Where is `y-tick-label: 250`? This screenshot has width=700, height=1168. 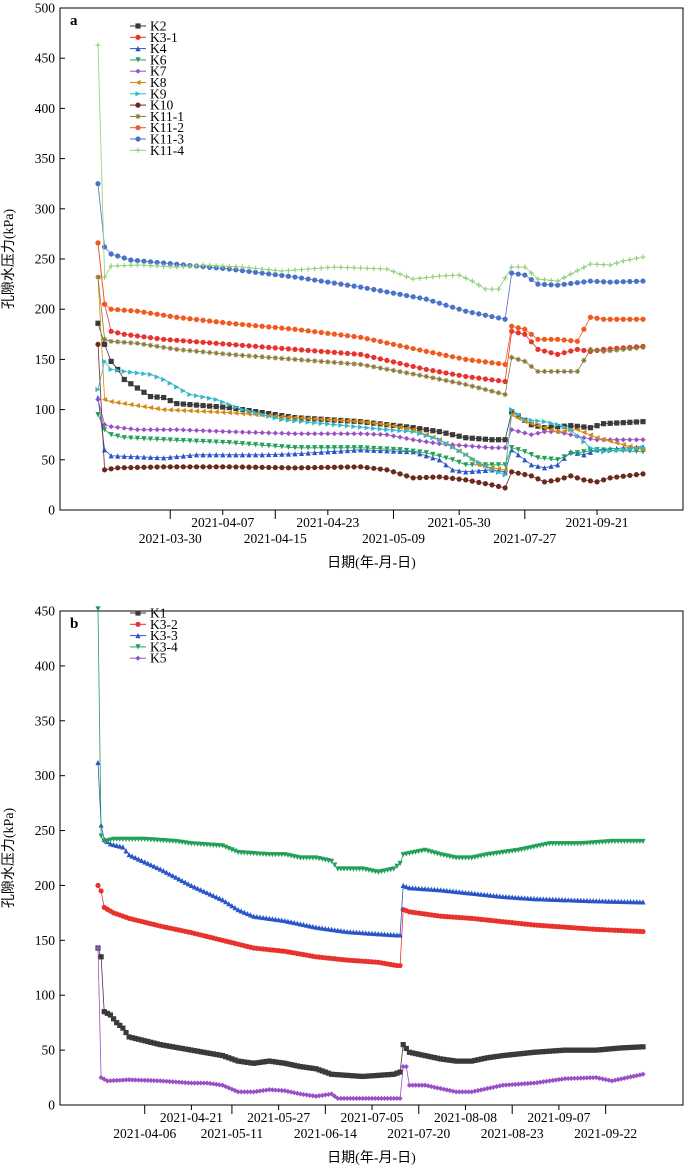
y-tick-label: 250 is located at coordinates (45, 830).